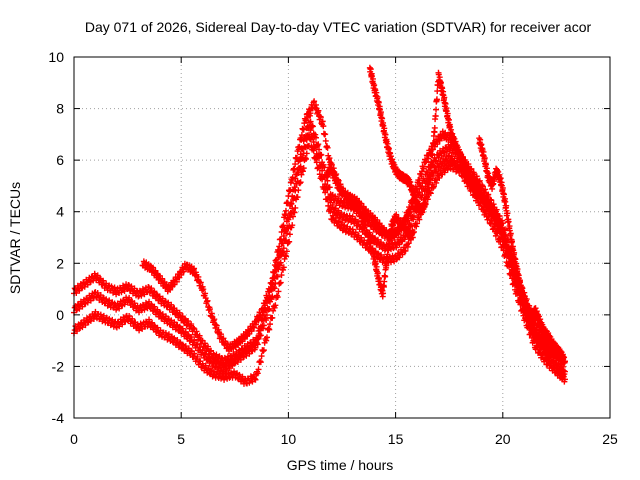  What do you see at coordinates (60, 263) in the screenshot?
I see `y-tick-label-3: 2` at bounding box center [60, 263].